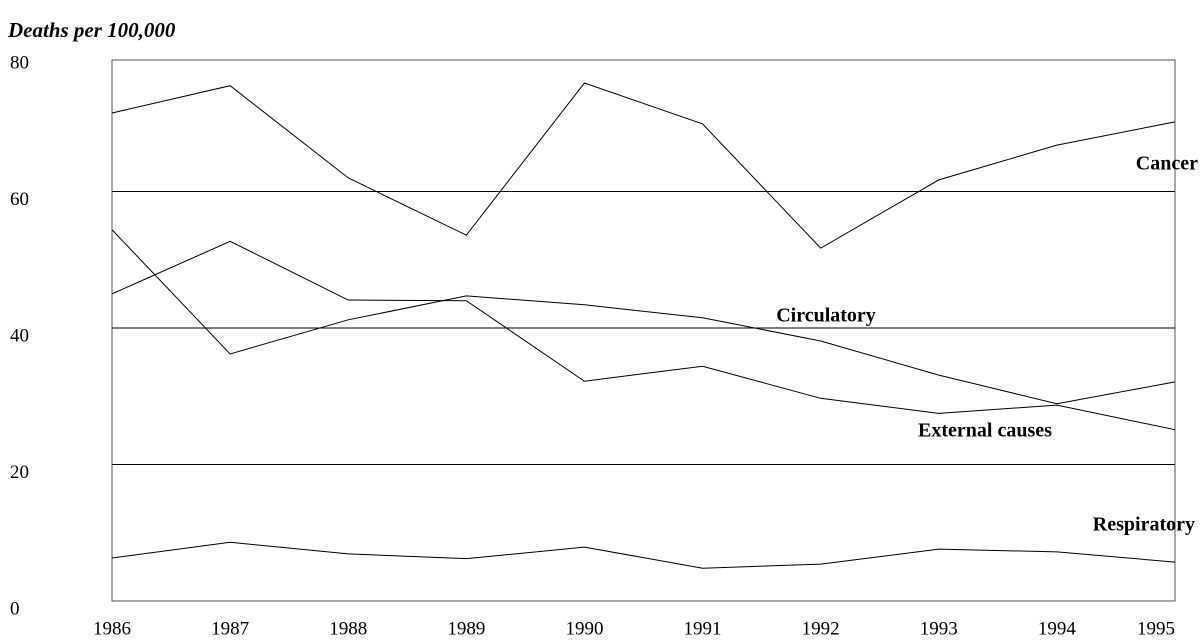 The height and width of the screenshot is (642, 1200). I want to click on x-tick-label: 1992, so click(821, 628).